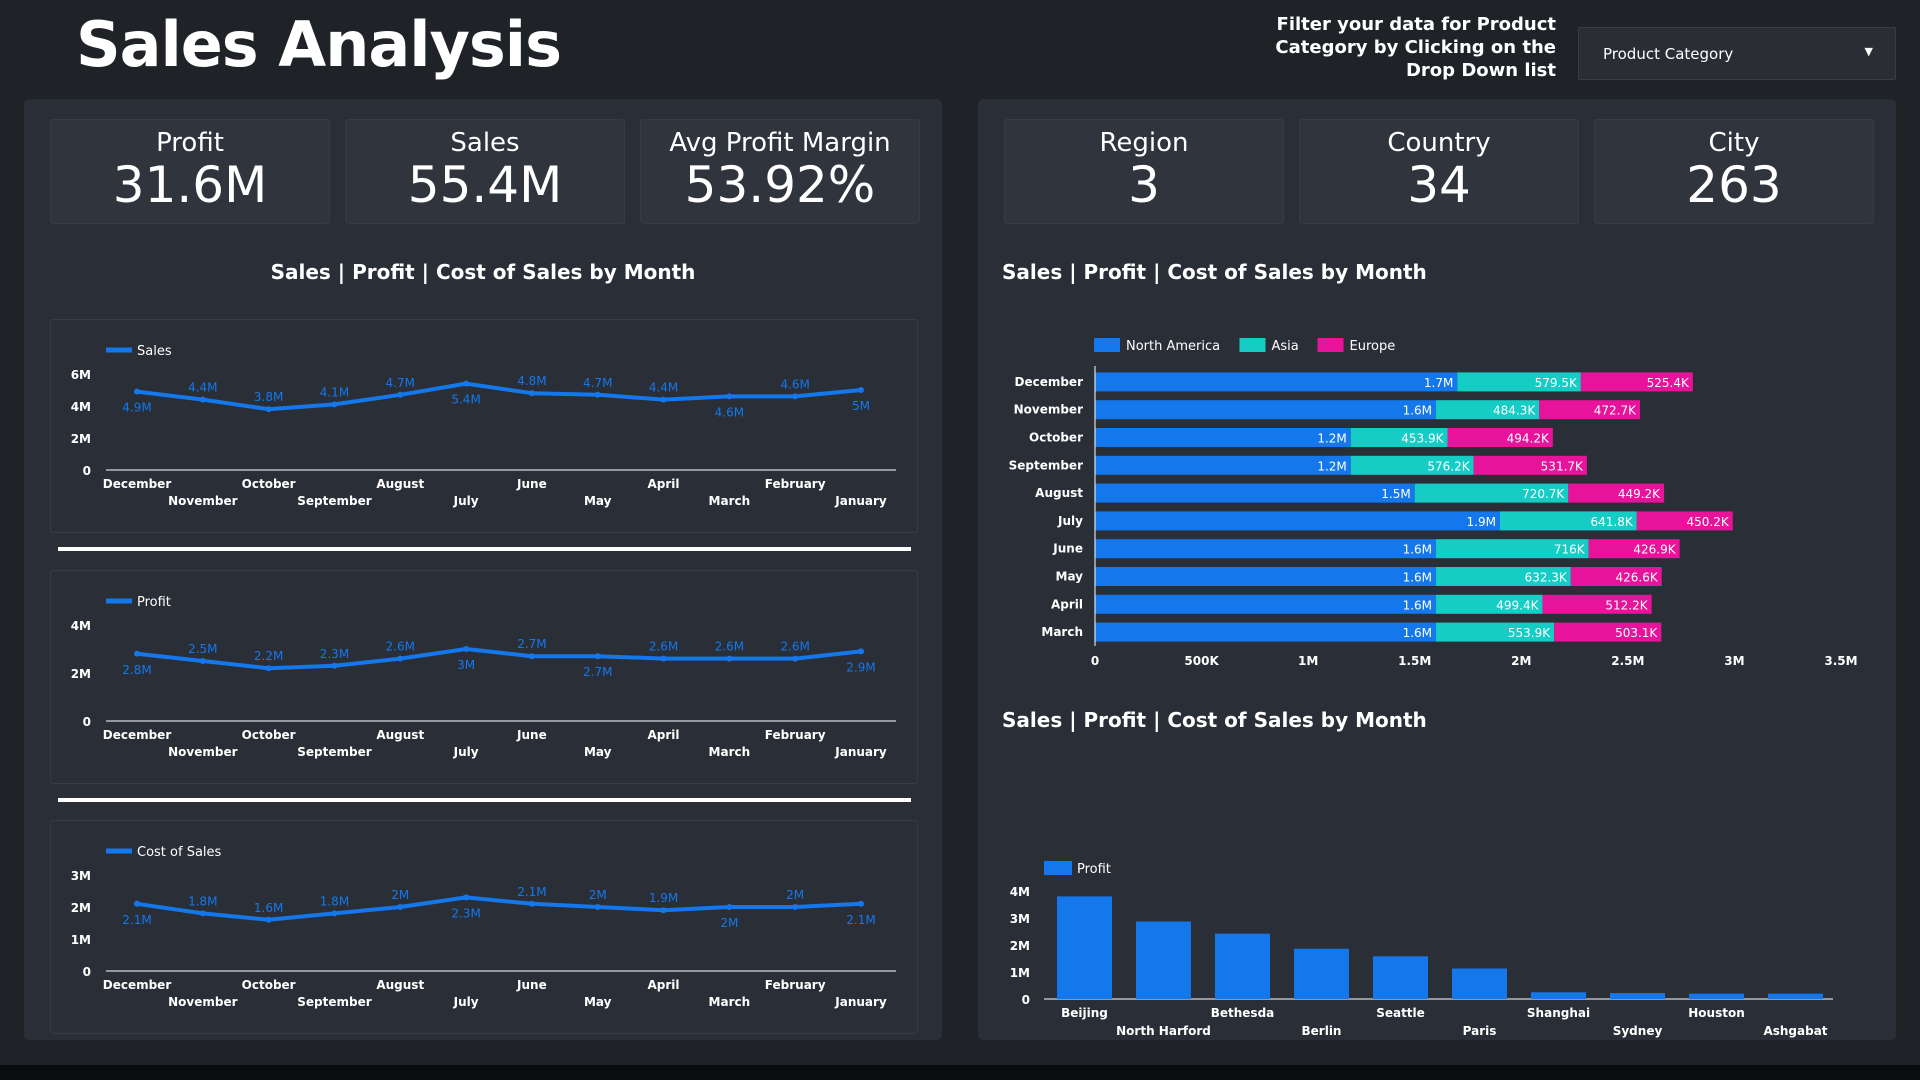 The width and height of the screenshot is (1920, 1080). I want to click on data-label: 2.5M, so click(202, 649).